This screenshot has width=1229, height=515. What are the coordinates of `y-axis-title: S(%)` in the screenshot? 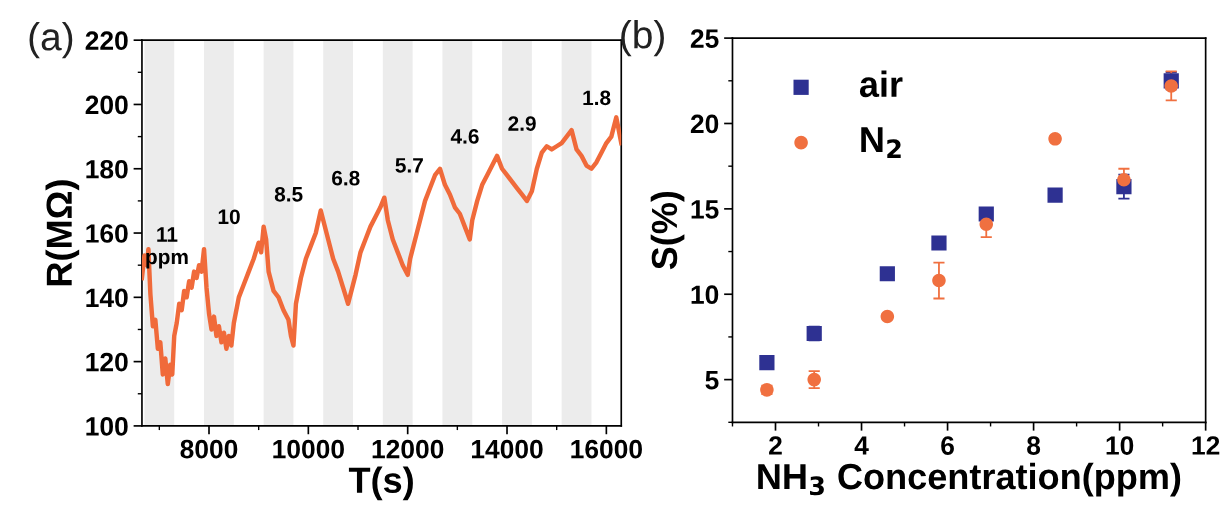 It's located at (667, 230).